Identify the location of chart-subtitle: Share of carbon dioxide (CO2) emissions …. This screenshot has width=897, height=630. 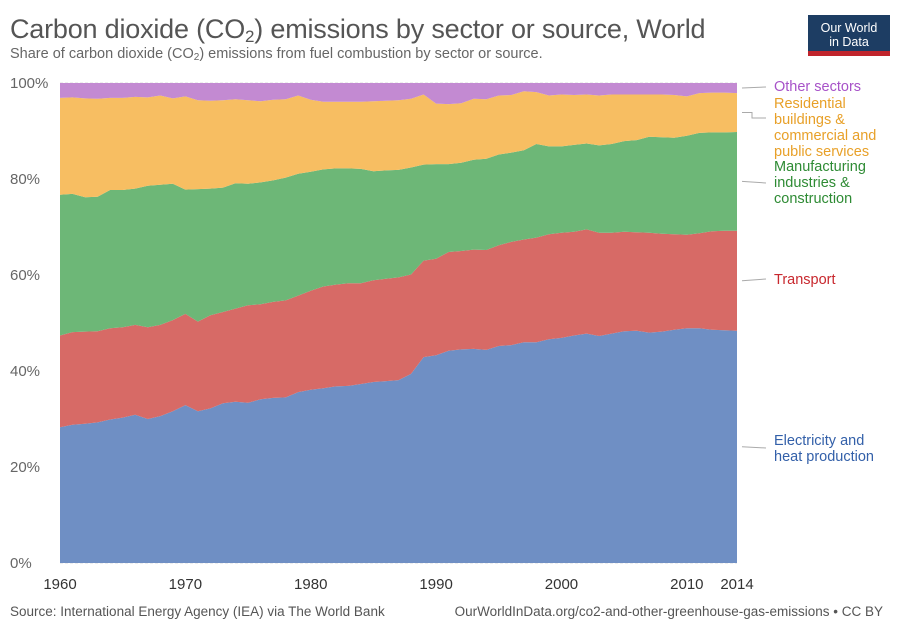
(276, 54).